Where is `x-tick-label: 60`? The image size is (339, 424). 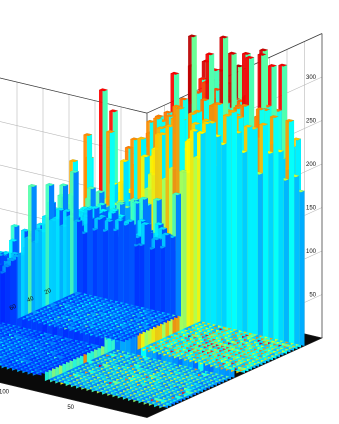
x-tick-label: 60 is located at coordinates (13, 308).